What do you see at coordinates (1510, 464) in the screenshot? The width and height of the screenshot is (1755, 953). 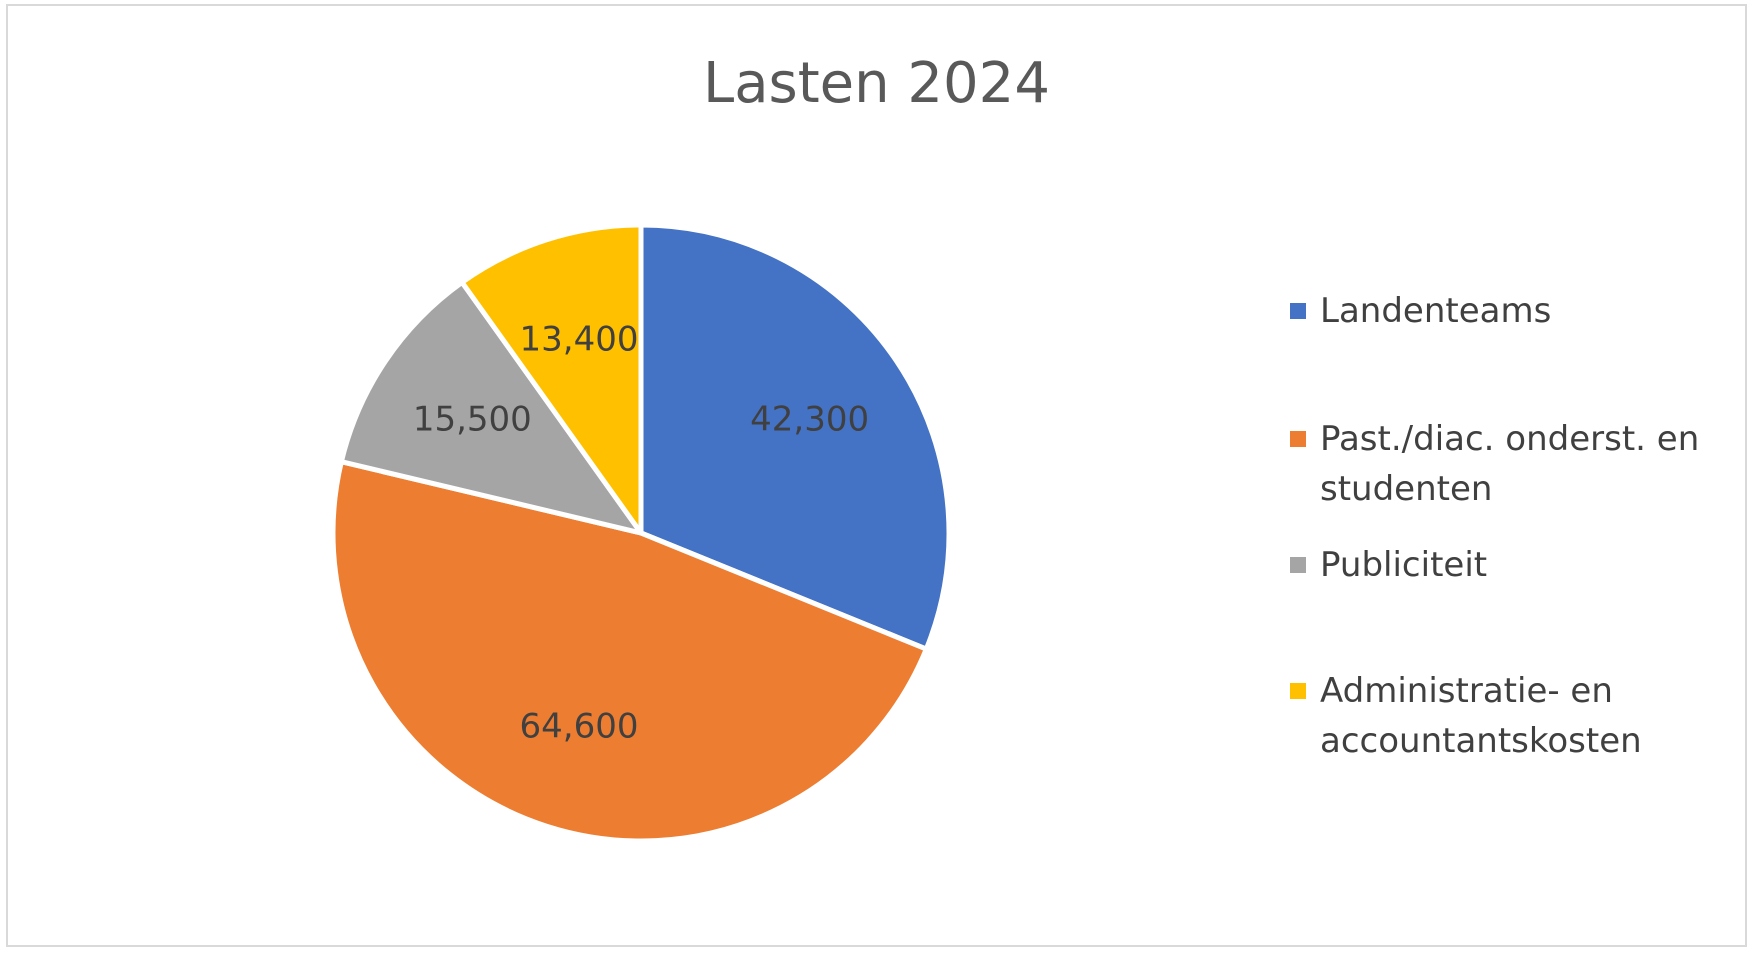 I see `legend-label: Past./diac. onderst. en studenten` at bounding box center [1510, 464].